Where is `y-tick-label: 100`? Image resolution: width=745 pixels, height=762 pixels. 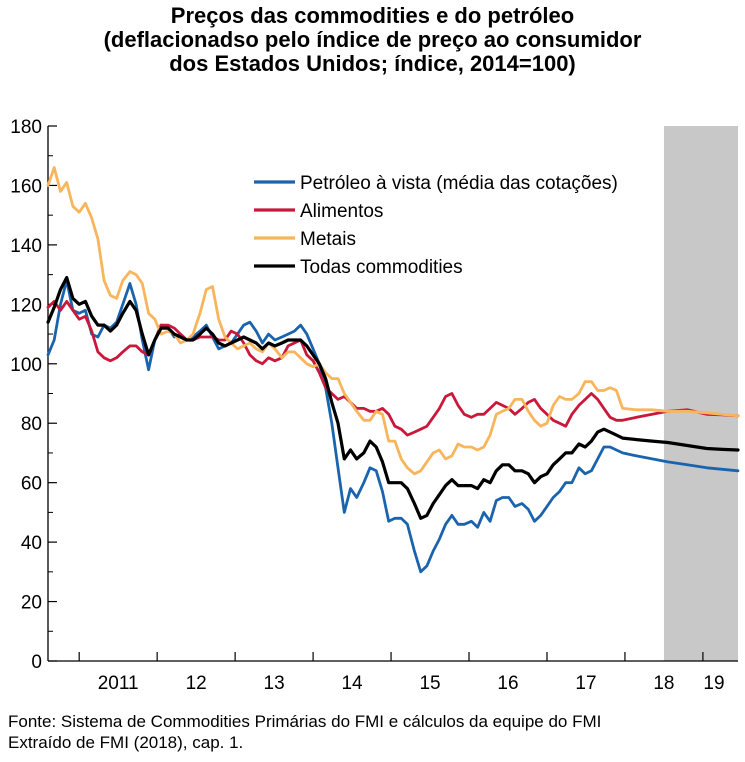
y-tick-label: 100 is located at coordinates (26, 365).